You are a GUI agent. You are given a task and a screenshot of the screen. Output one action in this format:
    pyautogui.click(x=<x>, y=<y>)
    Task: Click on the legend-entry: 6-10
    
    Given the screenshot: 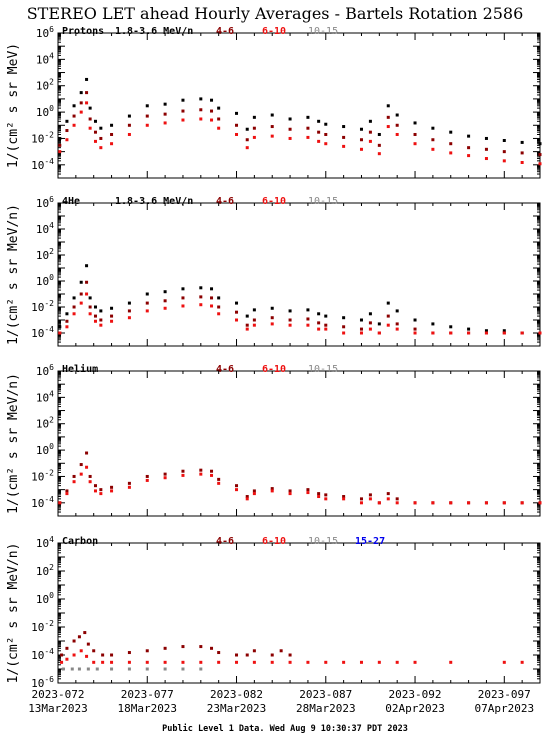 What is the action you would take?
    pyautogui.click(x=274, y=31)
    